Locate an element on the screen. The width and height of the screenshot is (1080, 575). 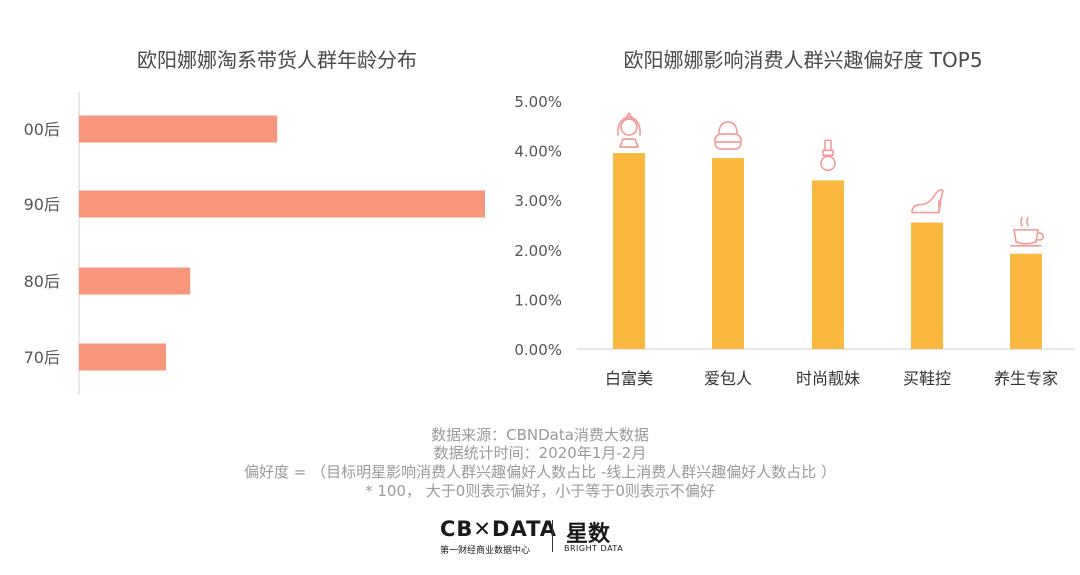
right-y-tick-label: 4.00% is located at coordinates (538, 152).